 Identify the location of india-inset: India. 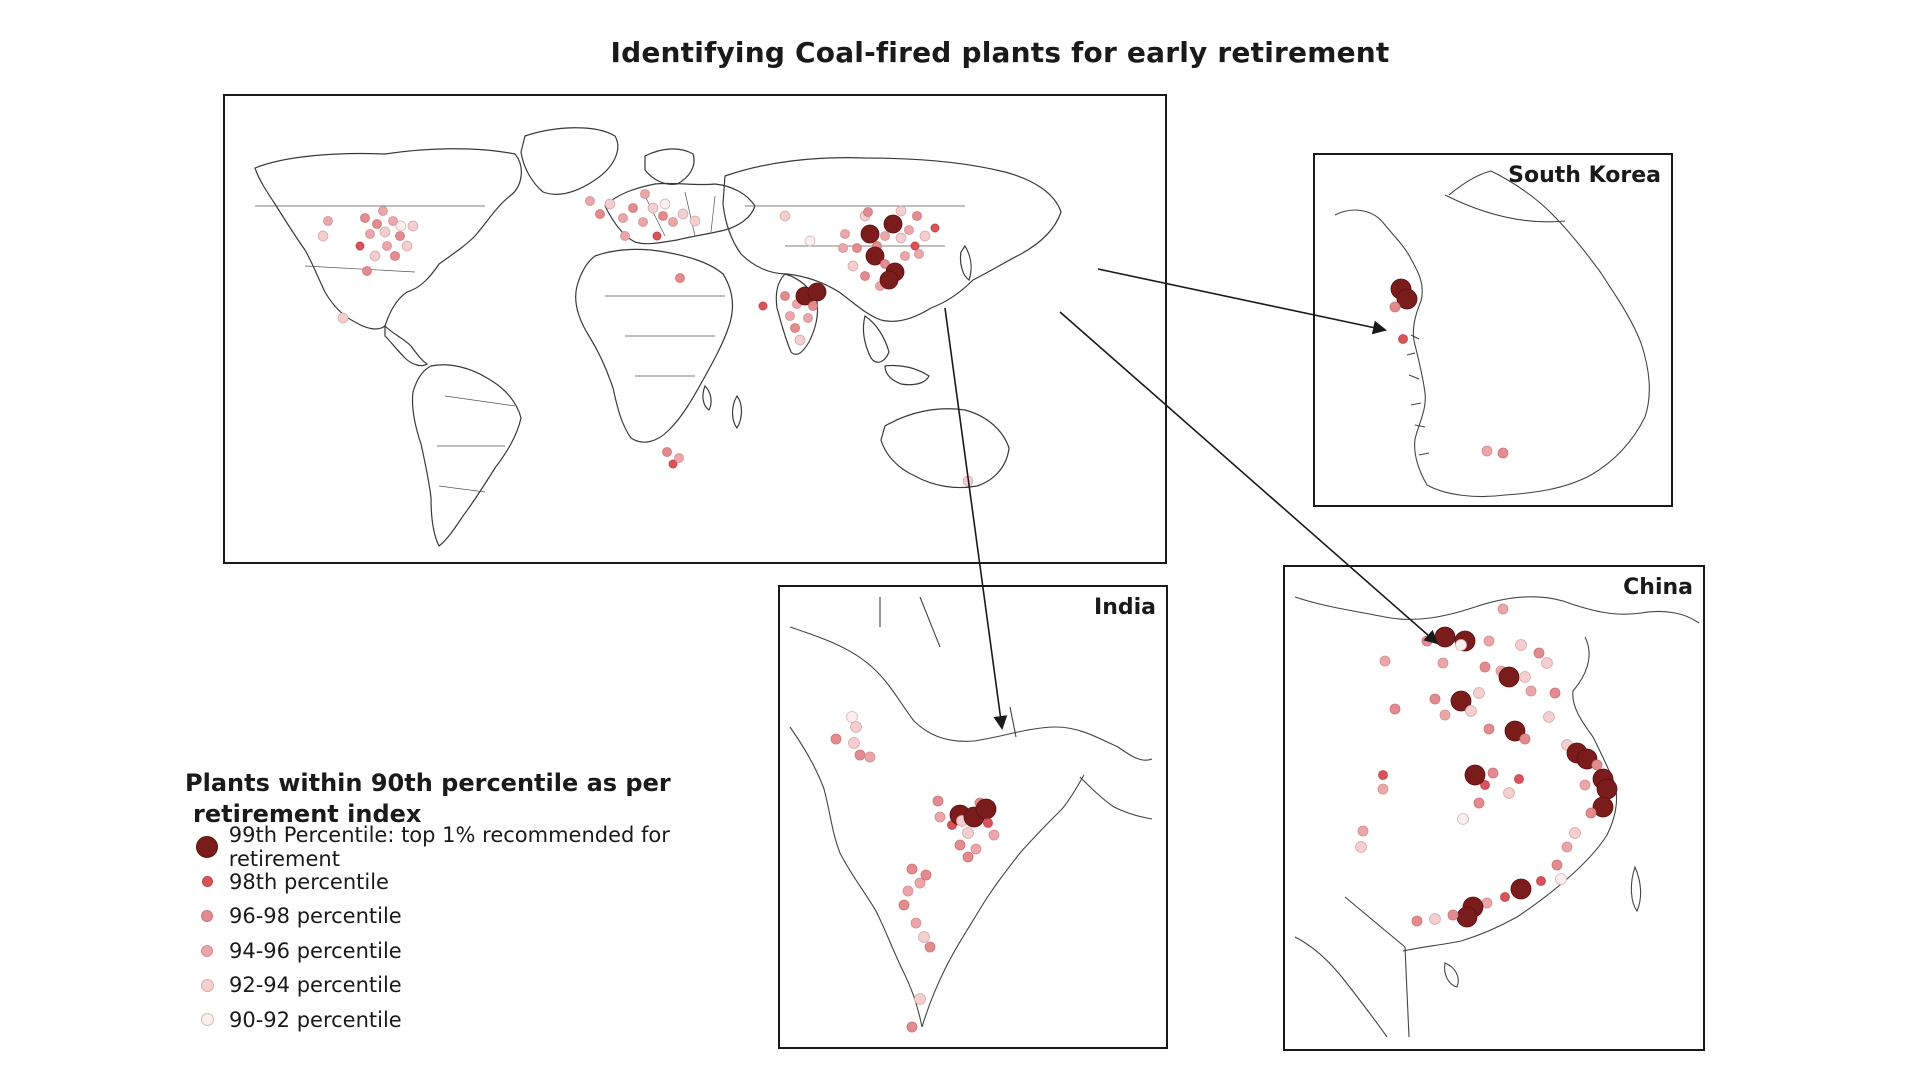
(973, 817).